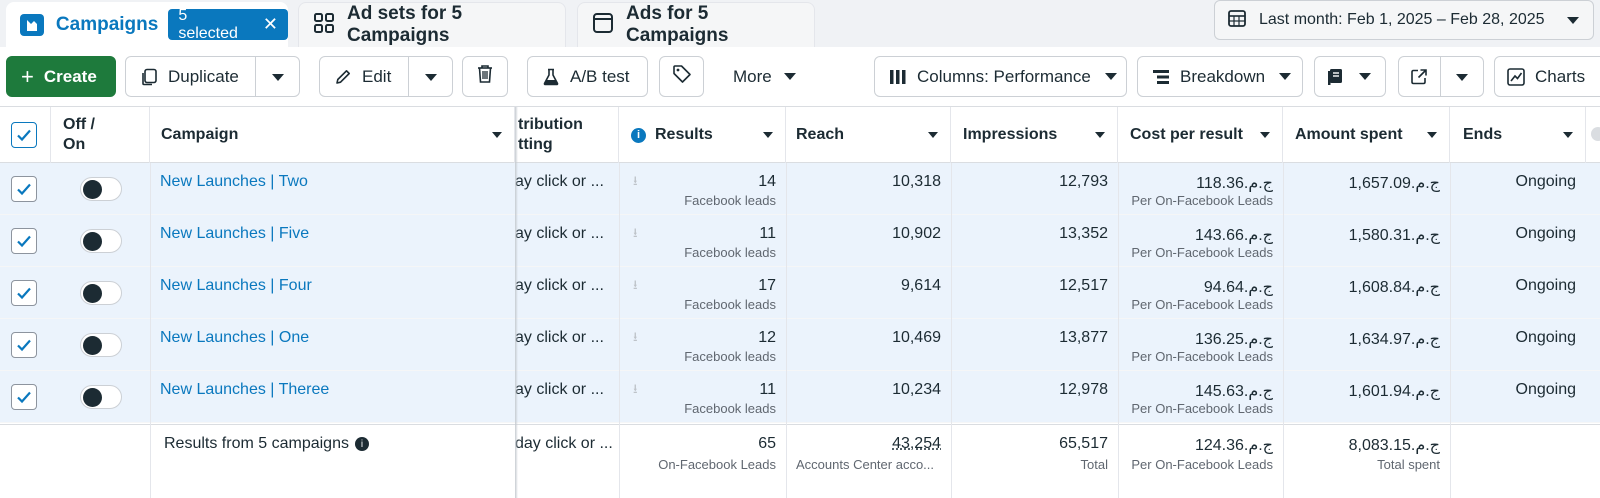 This screenshot has height=498, width=1600. What do you see at coordinates (1573, 20) in the screenshot?
I see `chevron-down-icon` at bounding box center [1573, 20].